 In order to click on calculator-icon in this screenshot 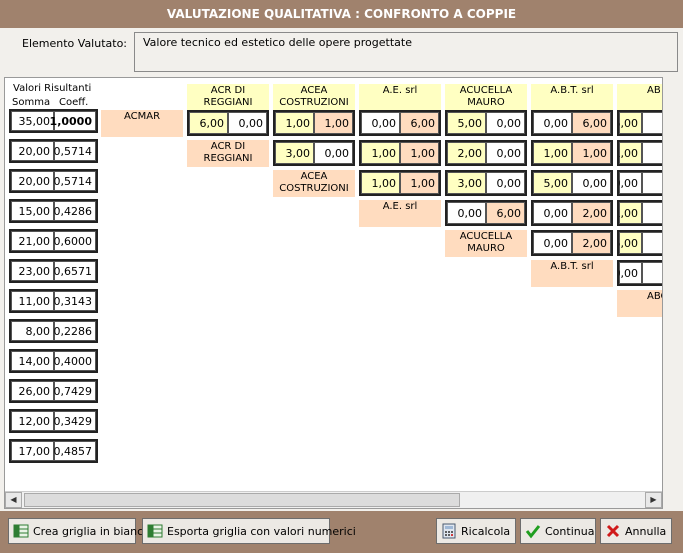, I will do `click(449, 531)`.